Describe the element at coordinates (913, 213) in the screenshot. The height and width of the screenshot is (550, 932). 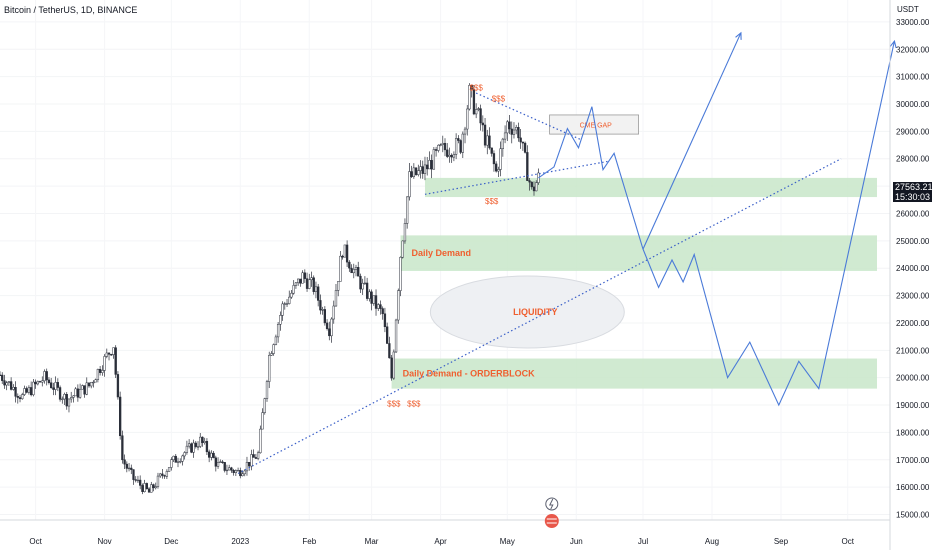
I see `y-tick-label: 26000.00` at that location.